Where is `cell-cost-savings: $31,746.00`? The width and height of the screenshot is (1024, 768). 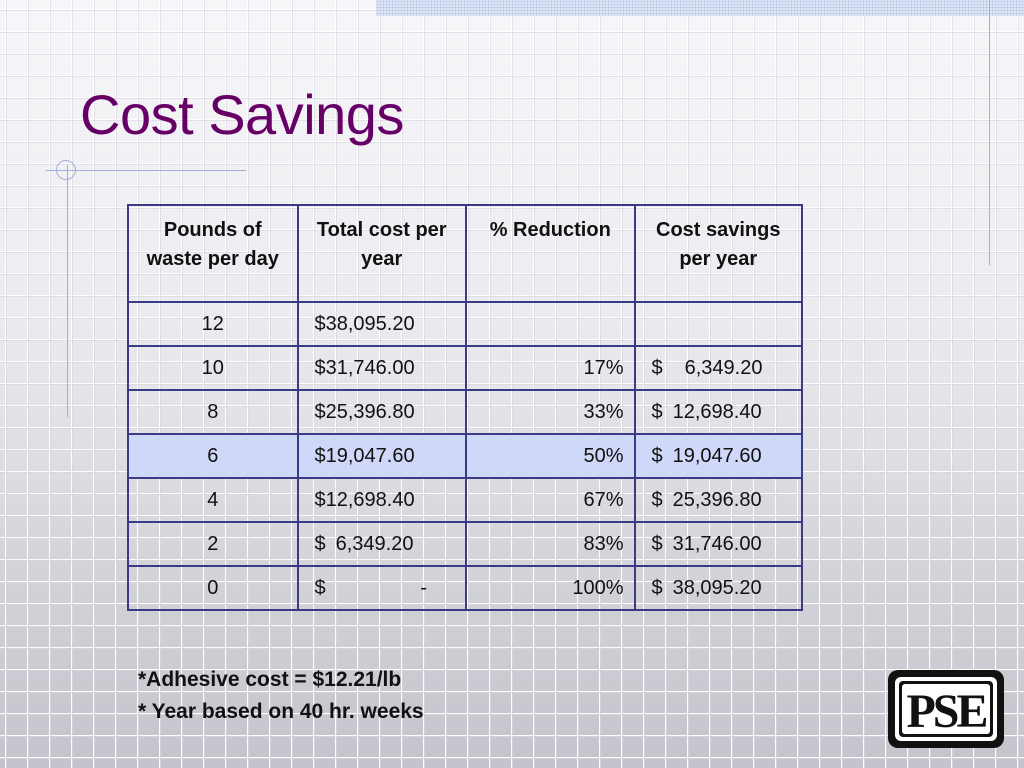
cell-cost-savings: $31,746.00 is located at coordinates (718, 544).